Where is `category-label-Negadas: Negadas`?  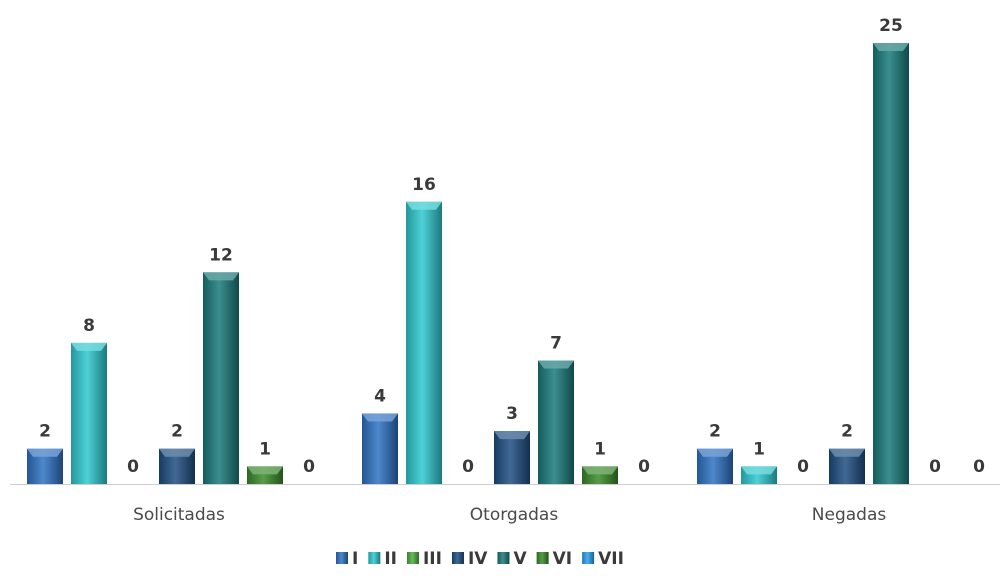
category-label-Negadas: Negadas is located at coordinates (849, 515).